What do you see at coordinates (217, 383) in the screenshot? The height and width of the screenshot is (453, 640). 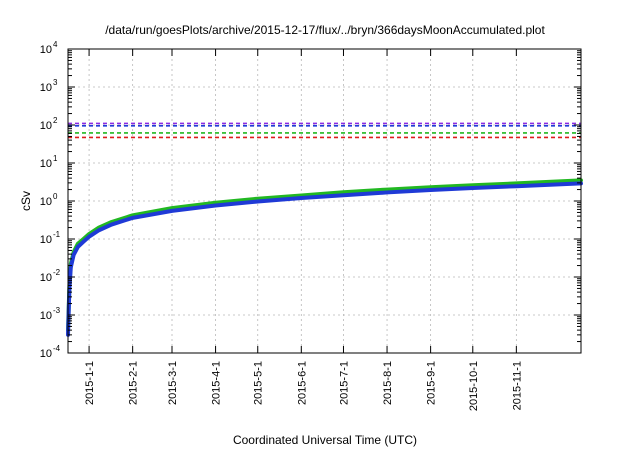 I see `x-tick-label: 2015-4-1` at bounding box center [217, 383].